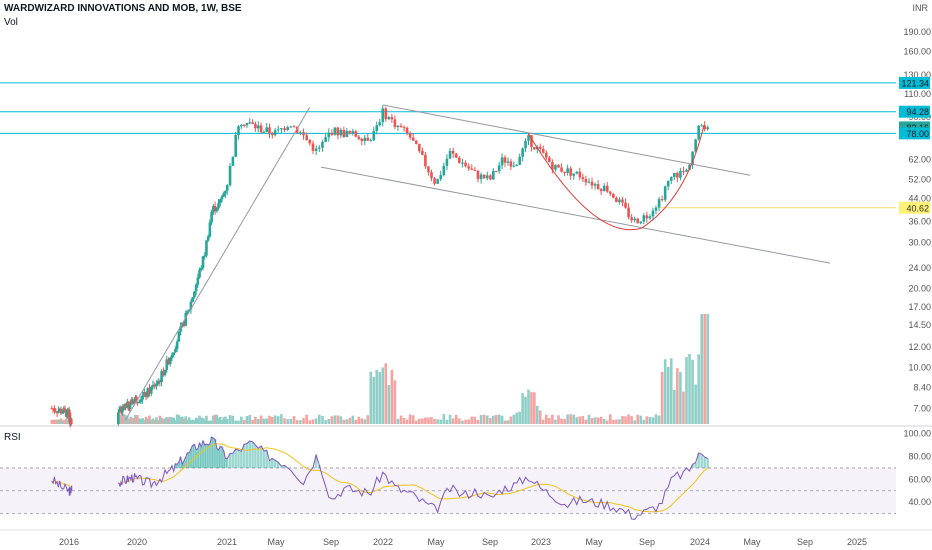 The height and width of the screenshot is (550, 932). I want to click on y-tick-label: 24.00, so click(919, 268).